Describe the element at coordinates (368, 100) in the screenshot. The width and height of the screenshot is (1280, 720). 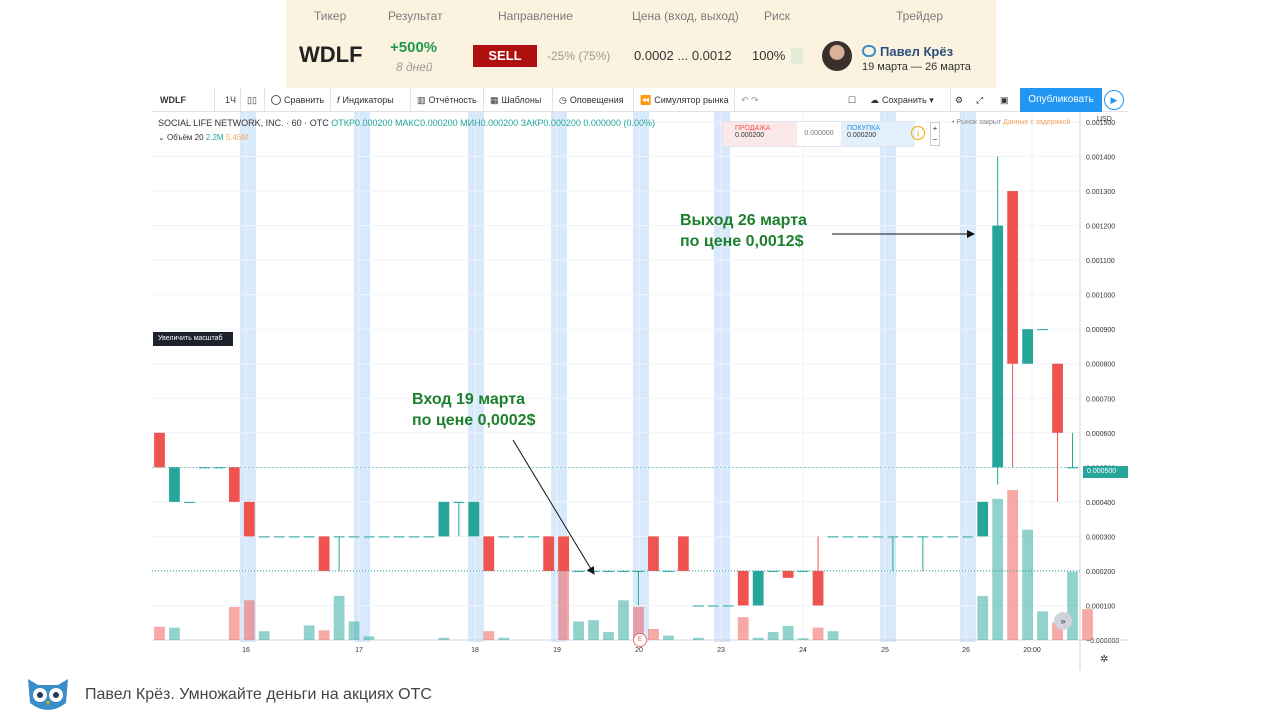
I see `indicators-label: Индикаторы` at that location.